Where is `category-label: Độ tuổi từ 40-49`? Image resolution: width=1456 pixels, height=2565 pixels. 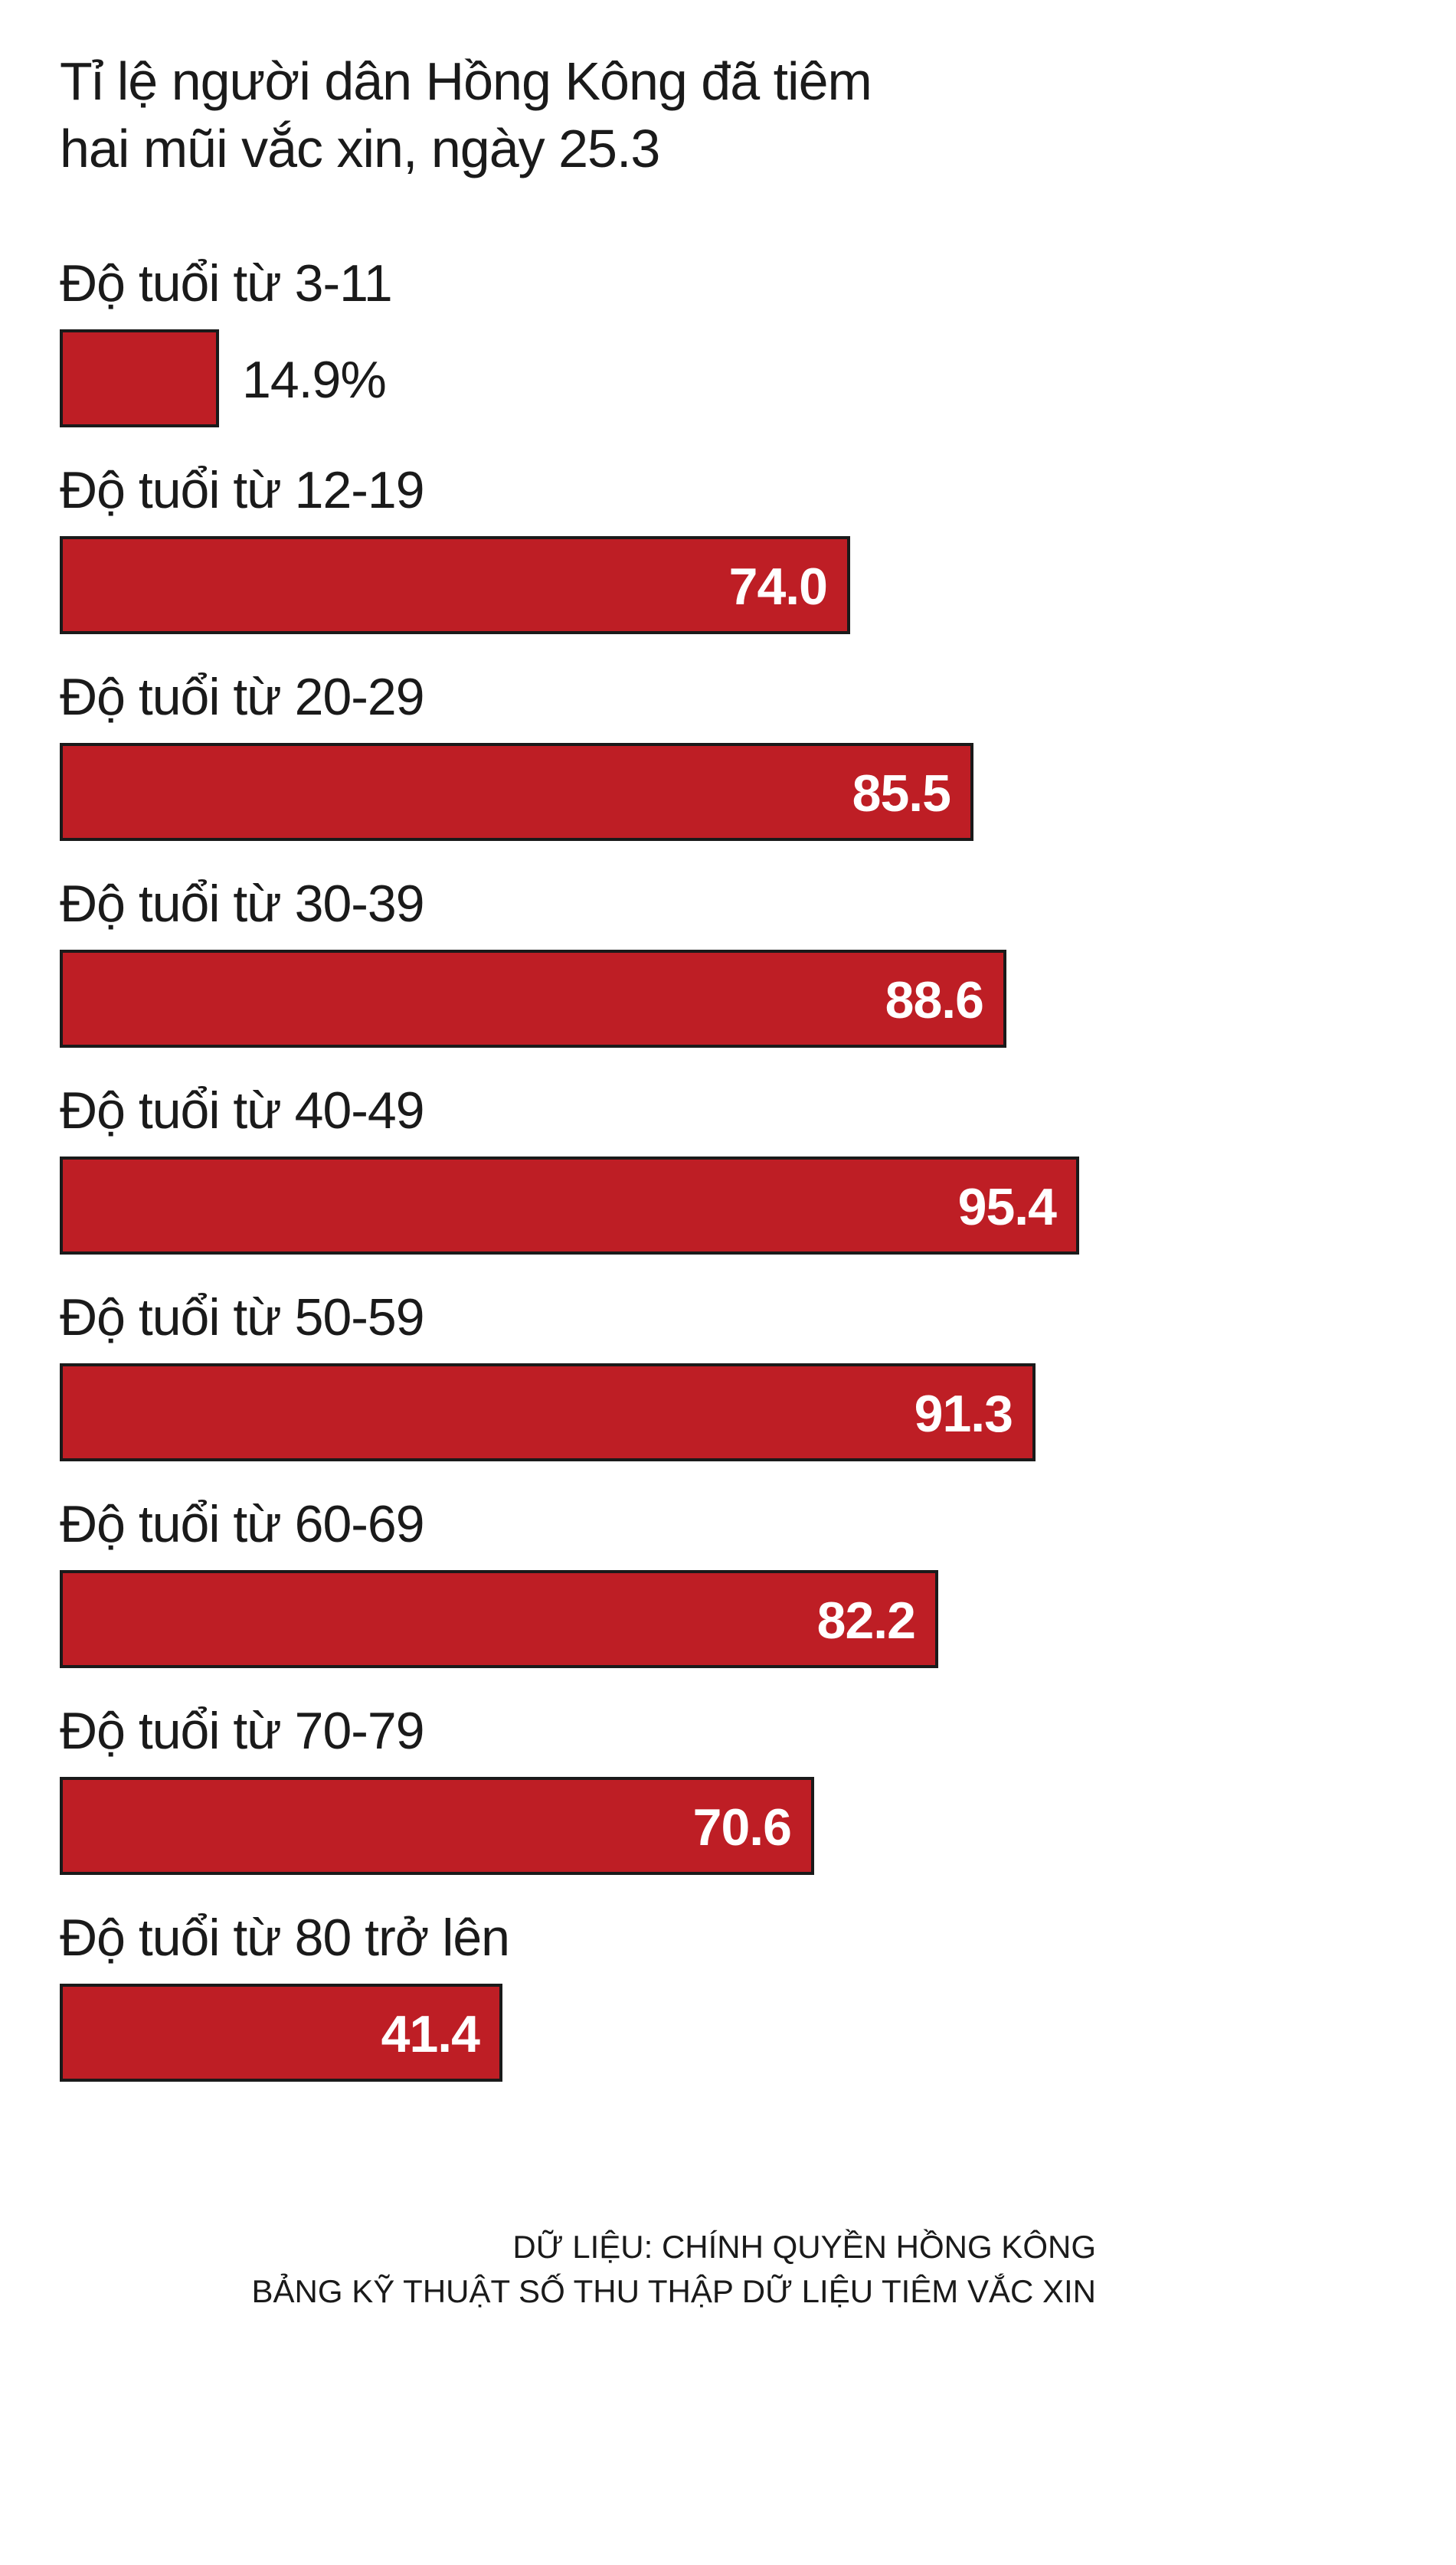
category-label: Độ tuổi từ 40-49 is located at coordinates (243, 1110).